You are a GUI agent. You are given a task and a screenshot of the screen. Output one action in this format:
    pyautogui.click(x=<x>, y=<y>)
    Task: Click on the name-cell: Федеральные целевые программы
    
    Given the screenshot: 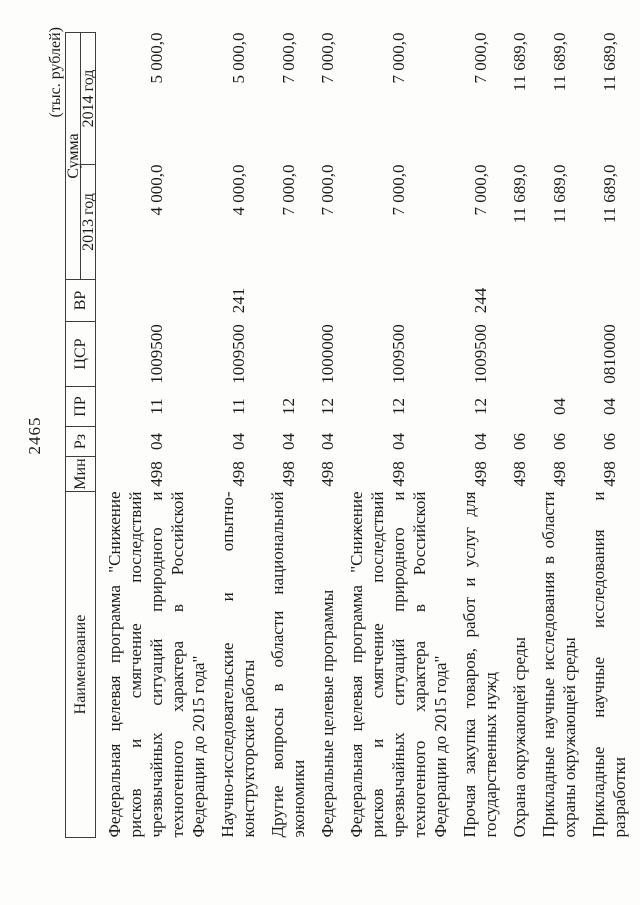 What is the action you would take?
    pyautogui.click(x=327, y=713)
    